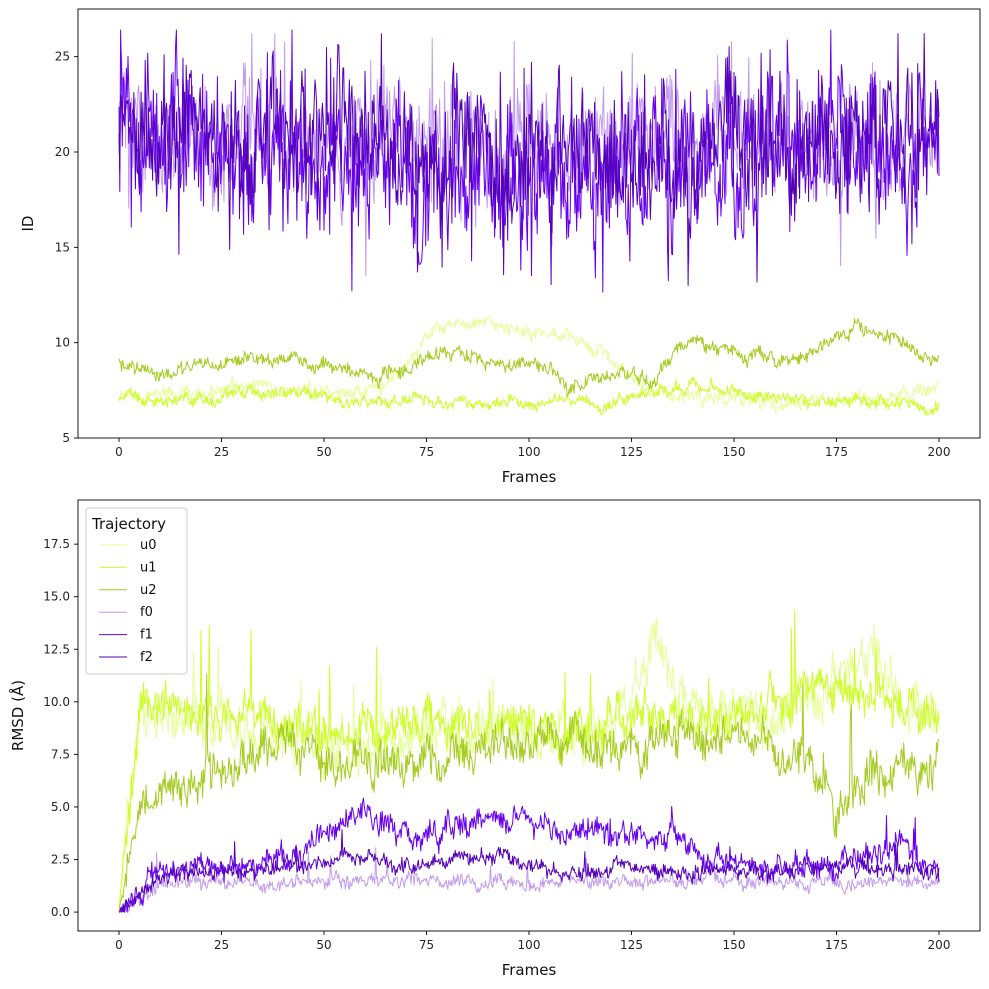 The height and width of the screenshot is (989, 989). What do you see at coordinates (17, 715) in the screenshot?
I see `y-axis-label: RMSD (Å)` at bounding box center [17, 715].